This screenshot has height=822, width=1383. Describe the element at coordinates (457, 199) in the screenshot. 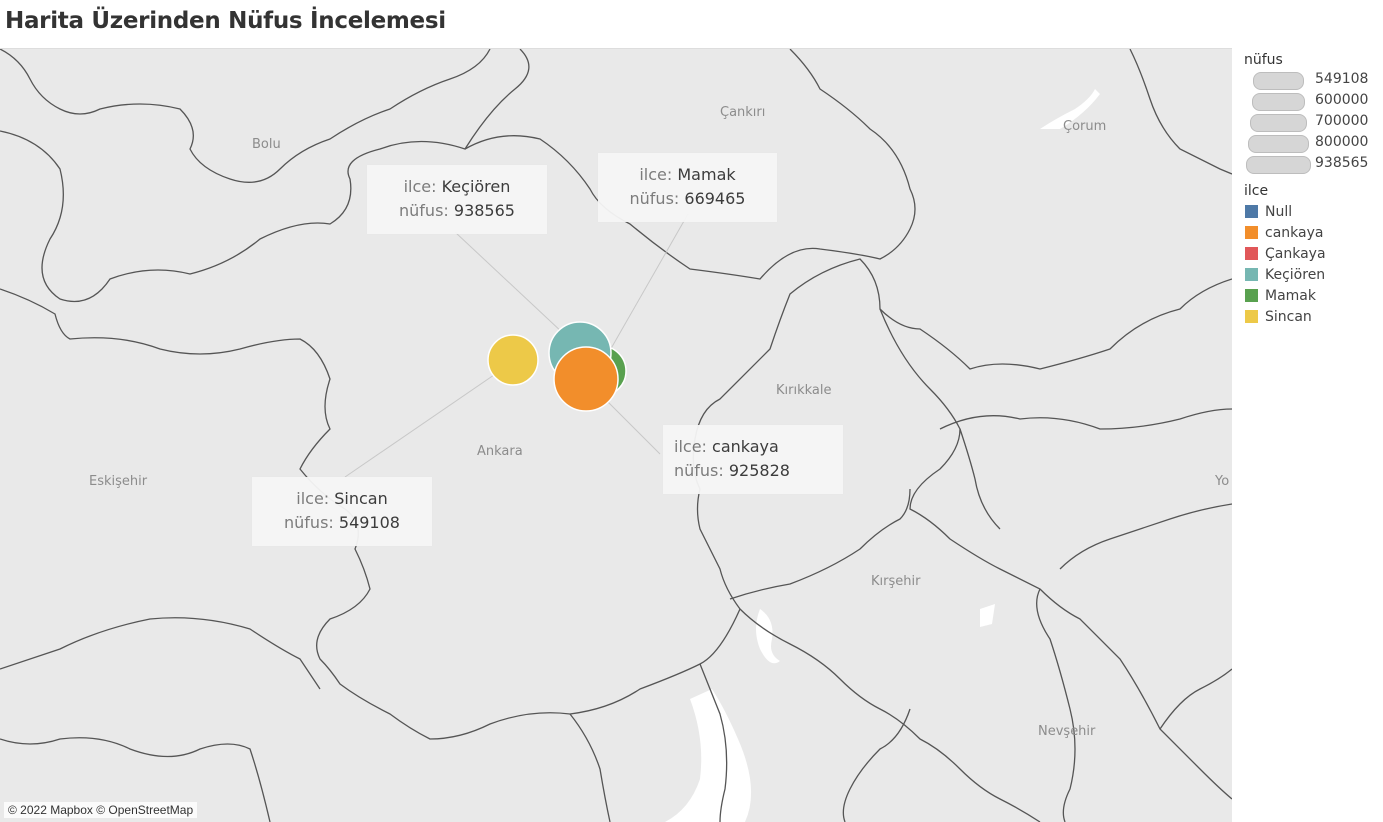

I see `annotation-kecioren: ilce: Keçiören nüfus: 938565` at that location.